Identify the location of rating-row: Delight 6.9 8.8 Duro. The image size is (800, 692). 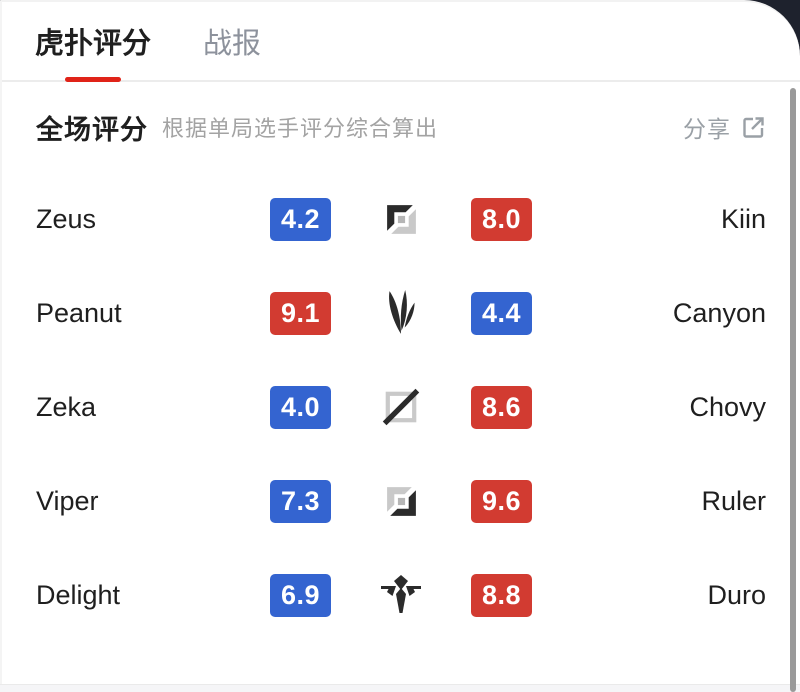
(401, 595).